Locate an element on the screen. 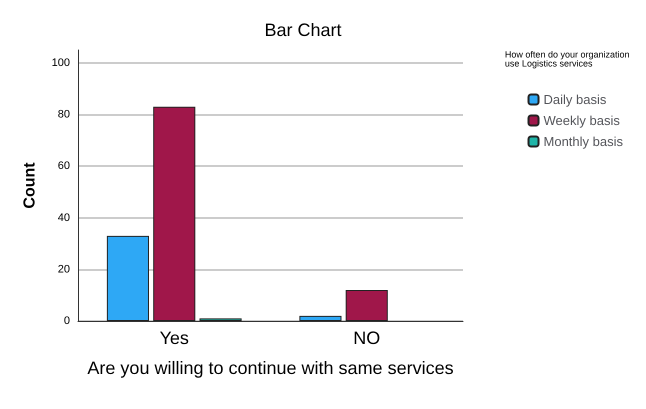  x-axis-title: Are you willing to continue with same services is located at coordinates (270, 368).